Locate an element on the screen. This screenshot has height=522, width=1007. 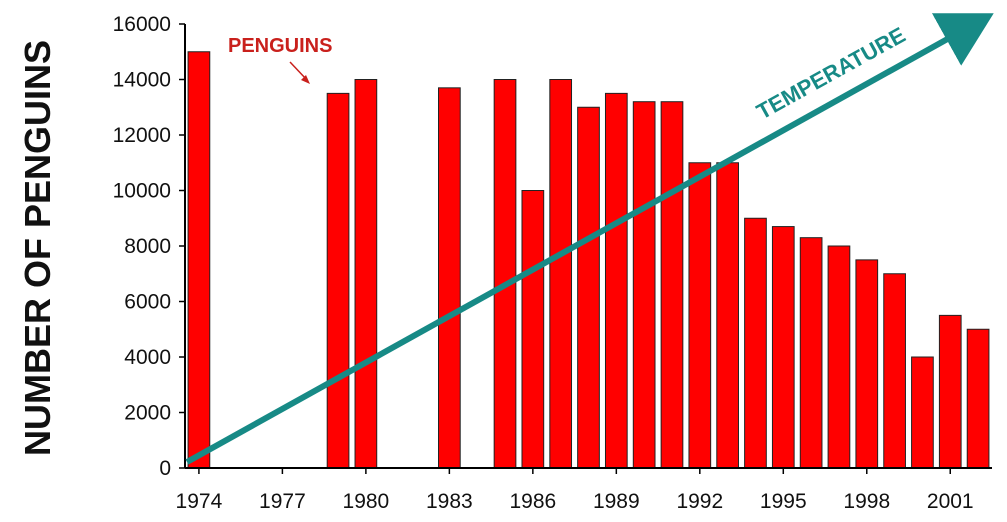
y-tick-label: 8000 is located at coordinates (147, 246).